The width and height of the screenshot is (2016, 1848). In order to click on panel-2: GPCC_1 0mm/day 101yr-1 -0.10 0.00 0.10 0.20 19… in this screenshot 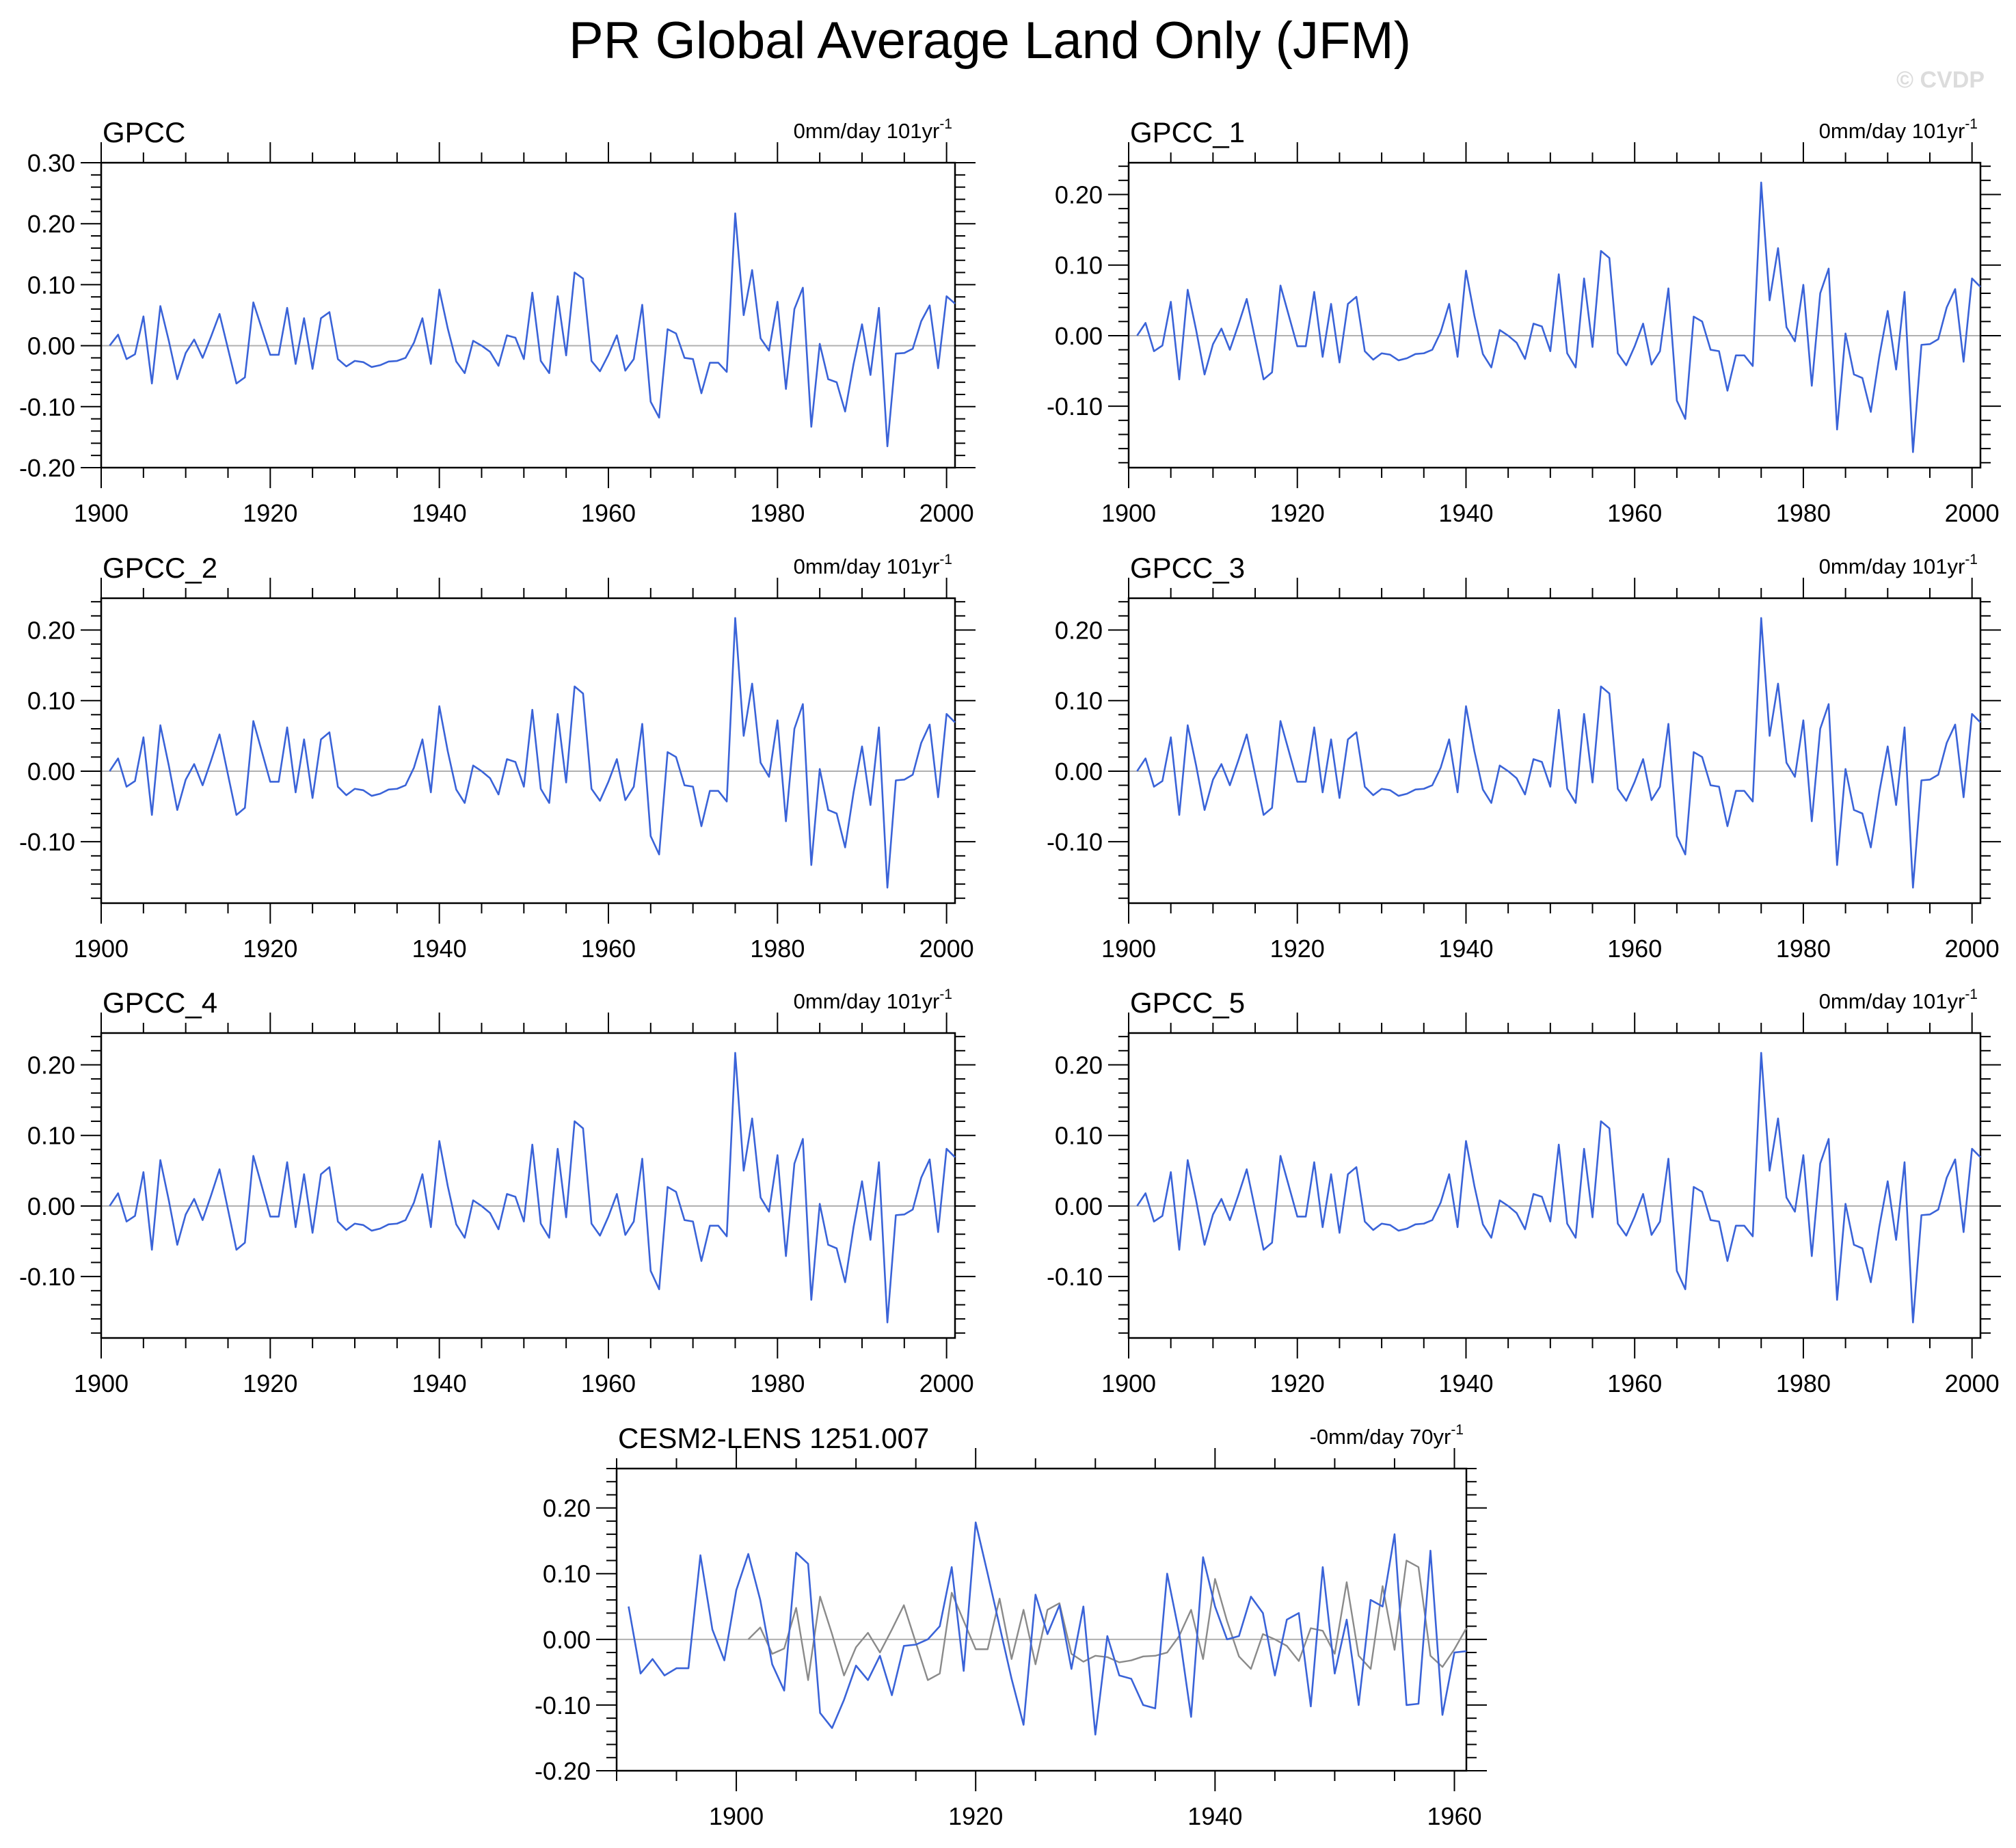, I will do `click(1524, 321)`.